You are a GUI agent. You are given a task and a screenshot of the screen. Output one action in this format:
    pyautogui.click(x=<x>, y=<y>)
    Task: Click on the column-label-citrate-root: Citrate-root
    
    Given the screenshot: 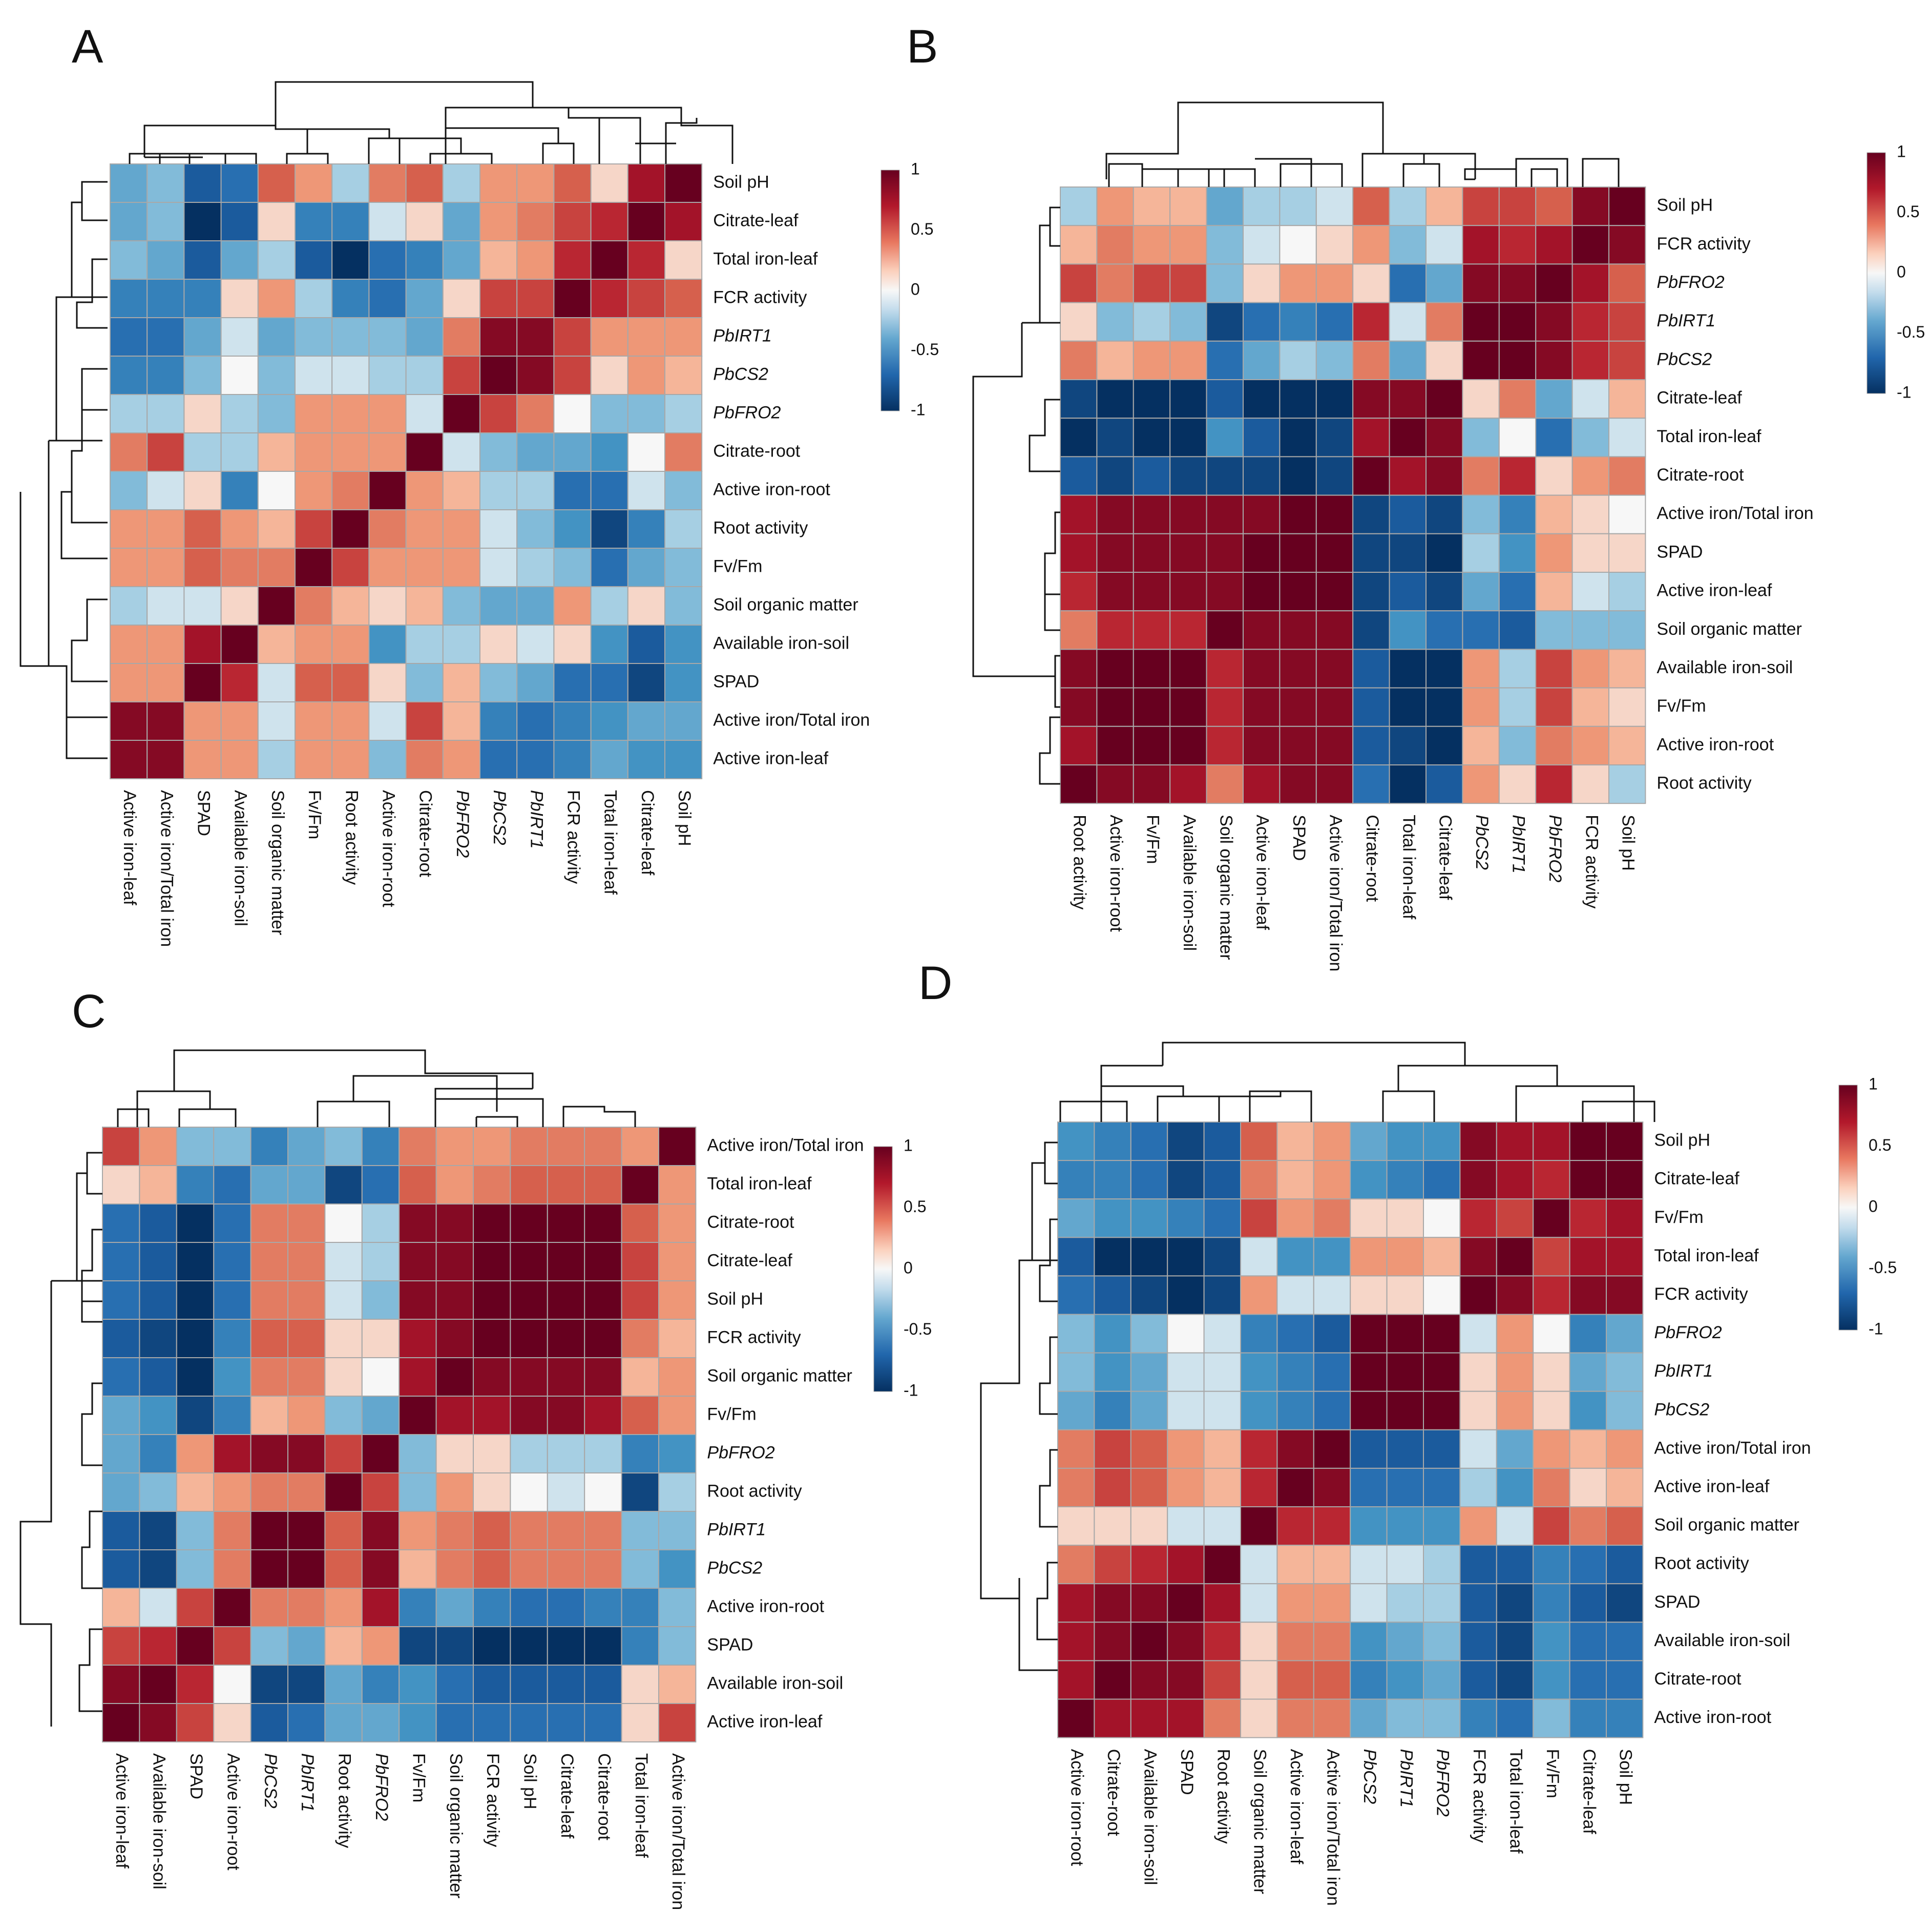 What is the action you would take?
    pyautogui.click(x=604, y=1797)
    